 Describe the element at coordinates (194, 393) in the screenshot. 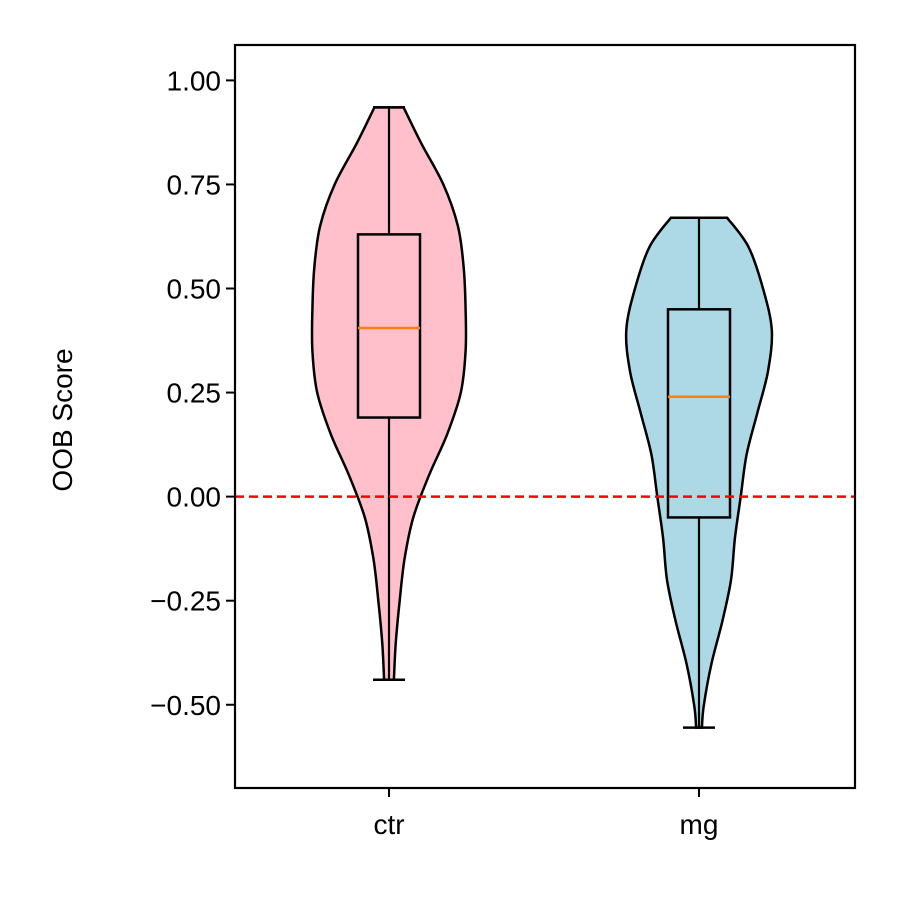

I see `y-tick-label: 0.25` at that location.